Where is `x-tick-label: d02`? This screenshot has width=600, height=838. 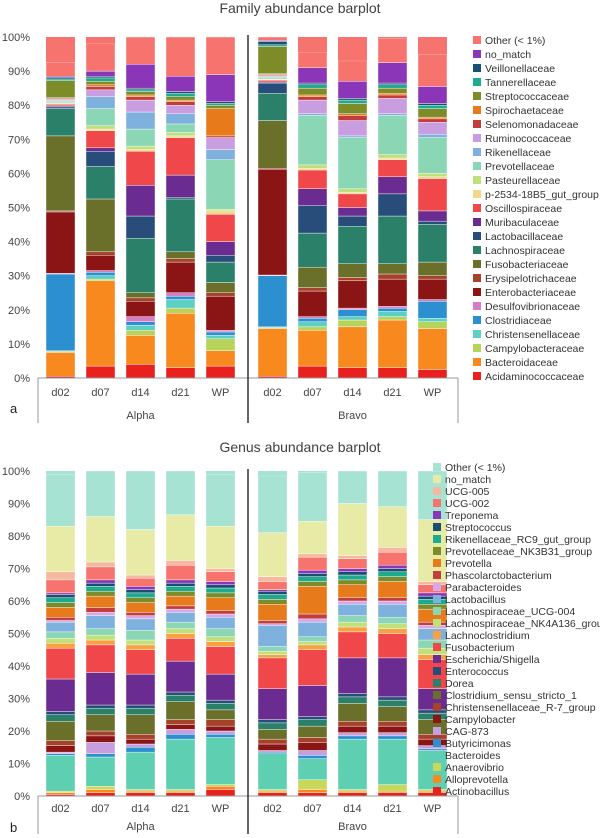 x-tick-label: d02 is located at coordinates (272, 809).